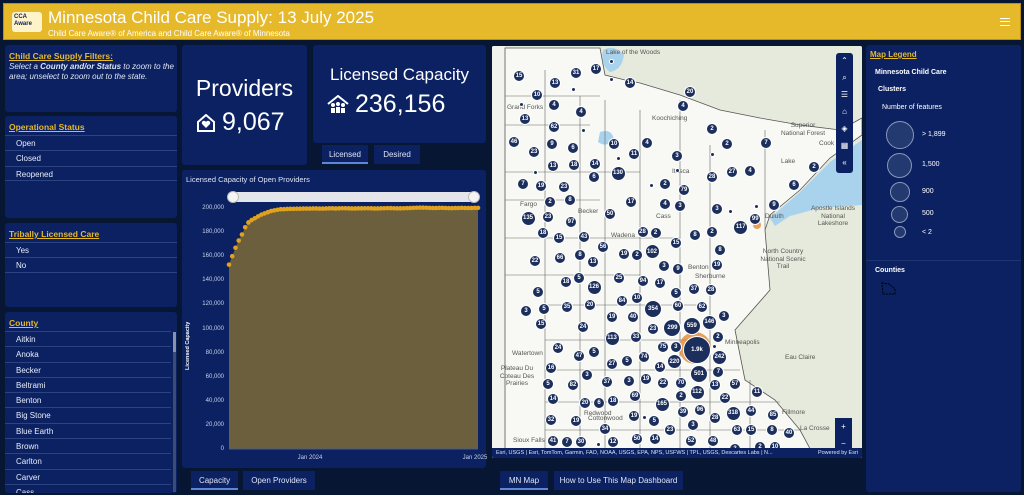 The height and width of the screenshot is (495, 1024). I want to click on cluster-marker: 74, so click(644, 357).